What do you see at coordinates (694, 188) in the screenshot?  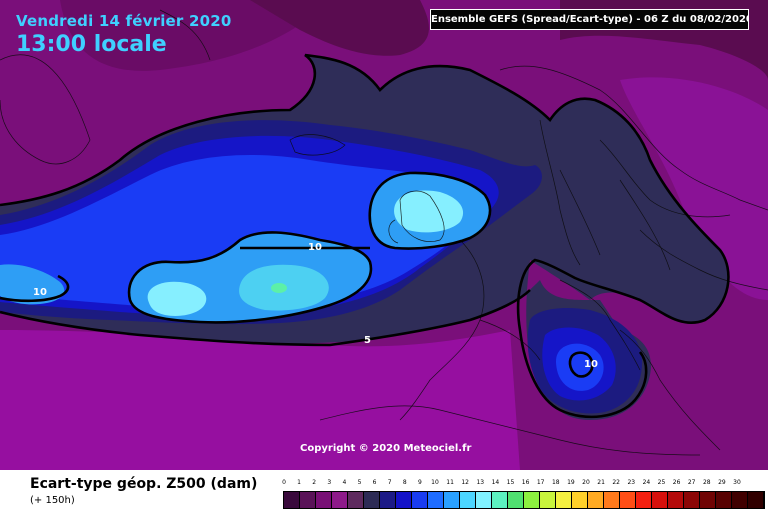 I see `magenta-region-east` at bounding box center [694, 188].